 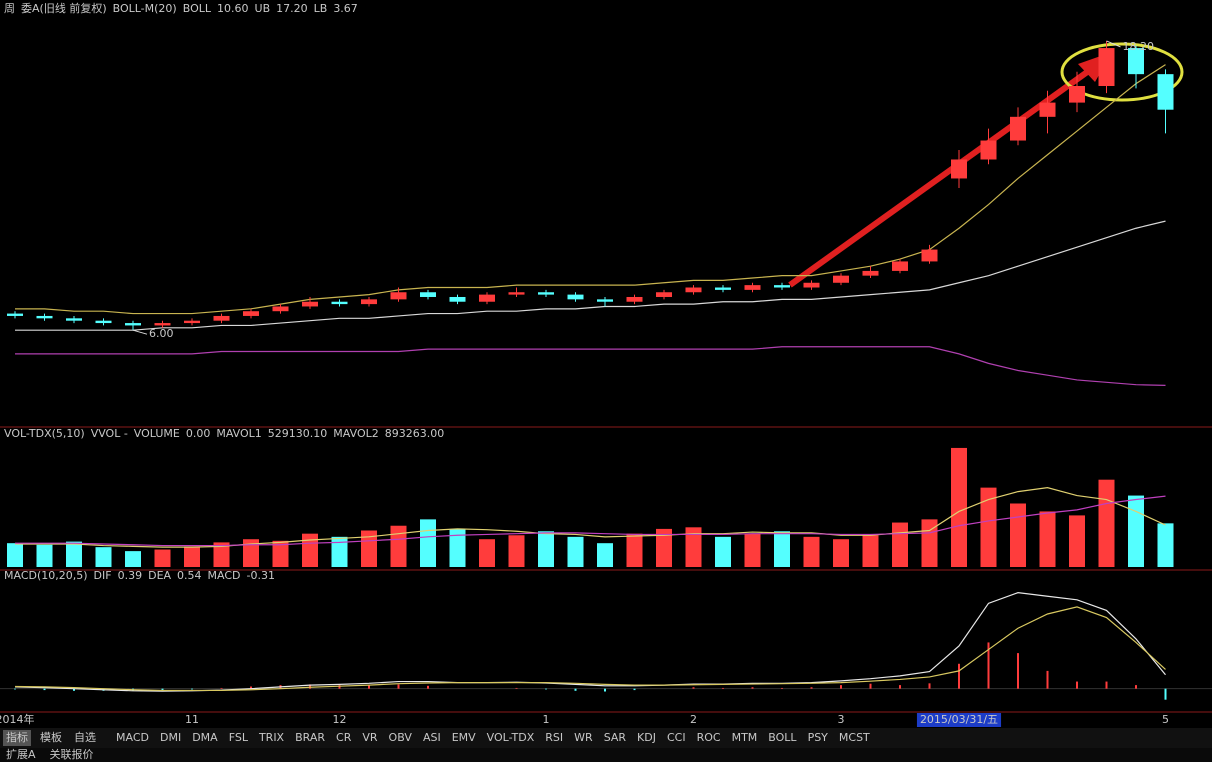 I want to click on header-text: 0.39, so click(x=130, y=575).